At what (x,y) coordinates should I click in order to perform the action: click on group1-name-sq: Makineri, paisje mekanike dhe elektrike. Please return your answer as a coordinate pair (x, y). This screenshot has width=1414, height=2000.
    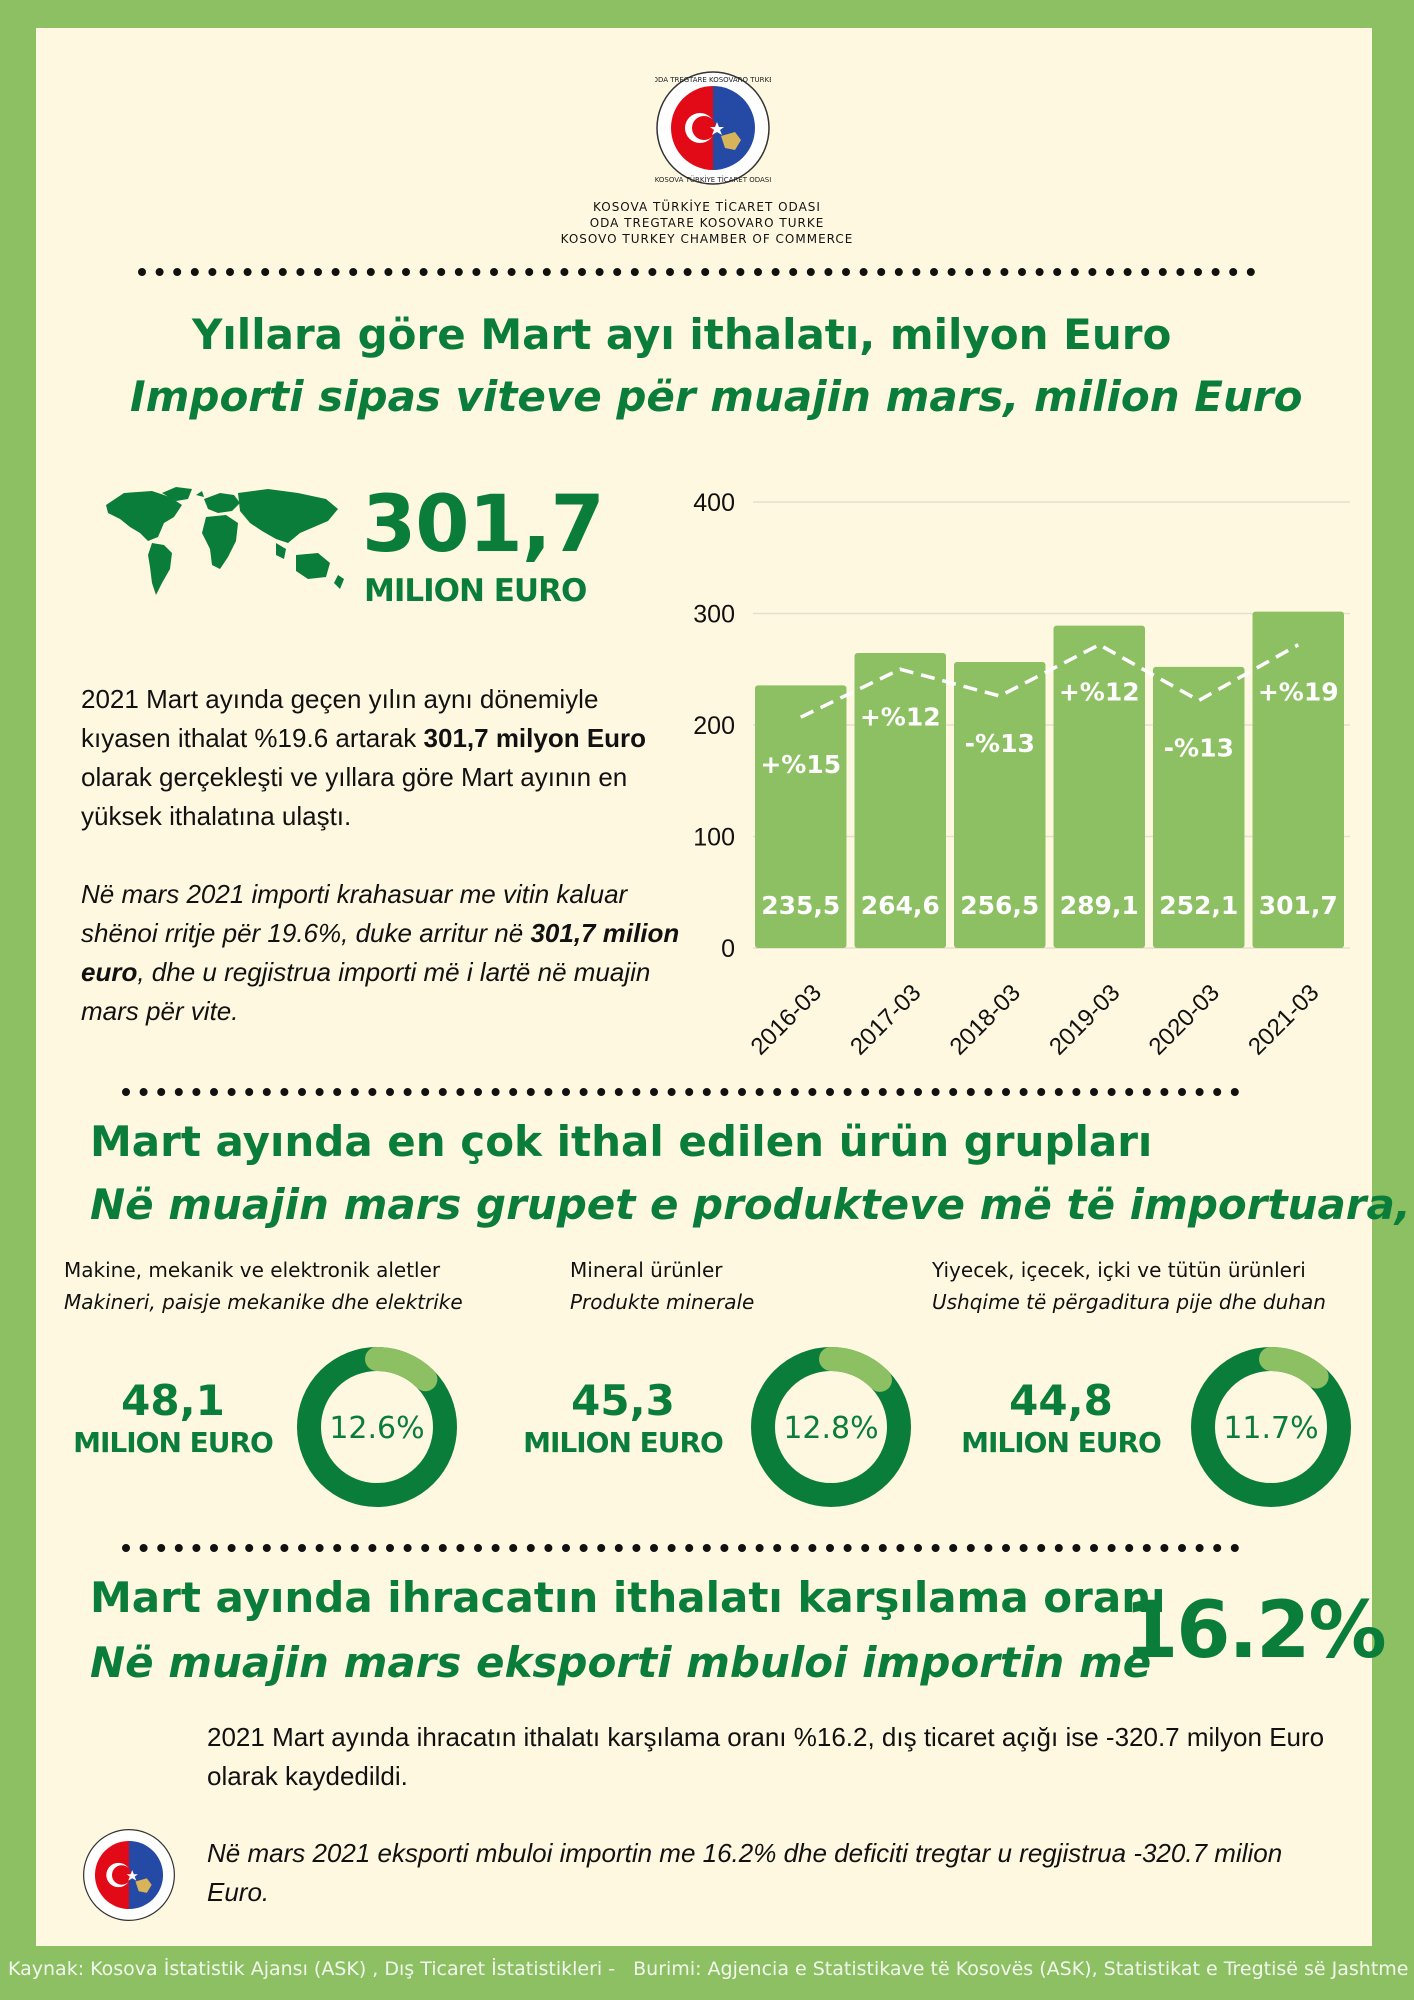
    Looking at the image, I should click on (263, 1302).